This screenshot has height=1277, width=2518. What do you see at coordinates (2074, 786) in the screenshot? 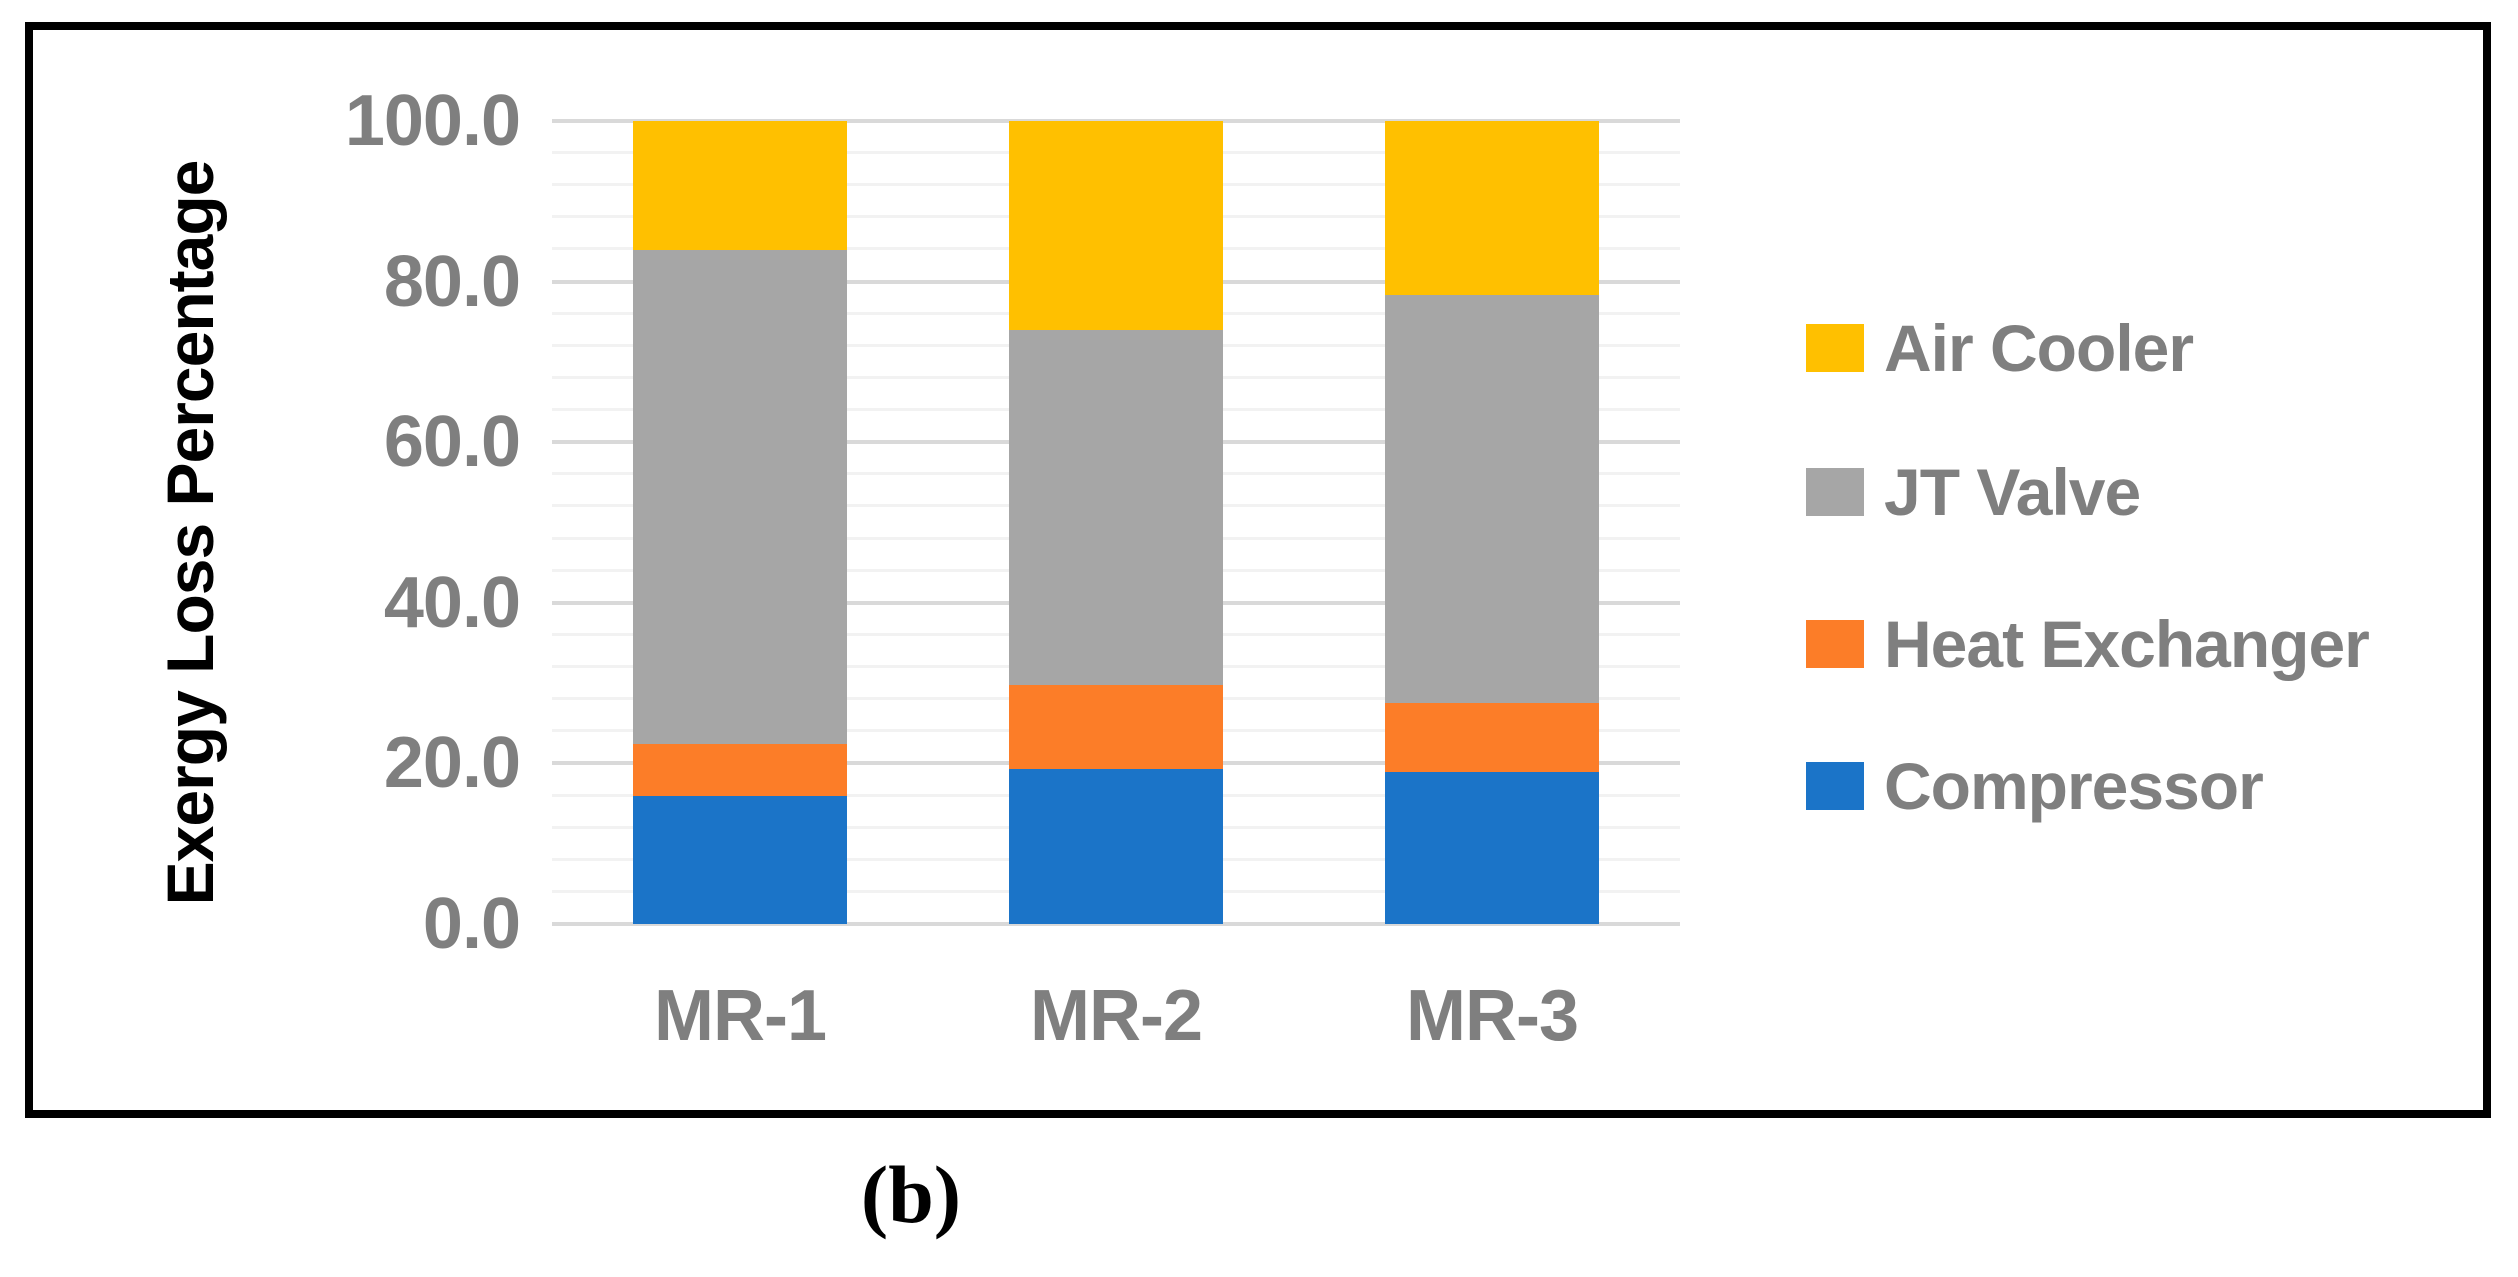
I see `legend-label: Compressor` at bounding box center [2074, 786].